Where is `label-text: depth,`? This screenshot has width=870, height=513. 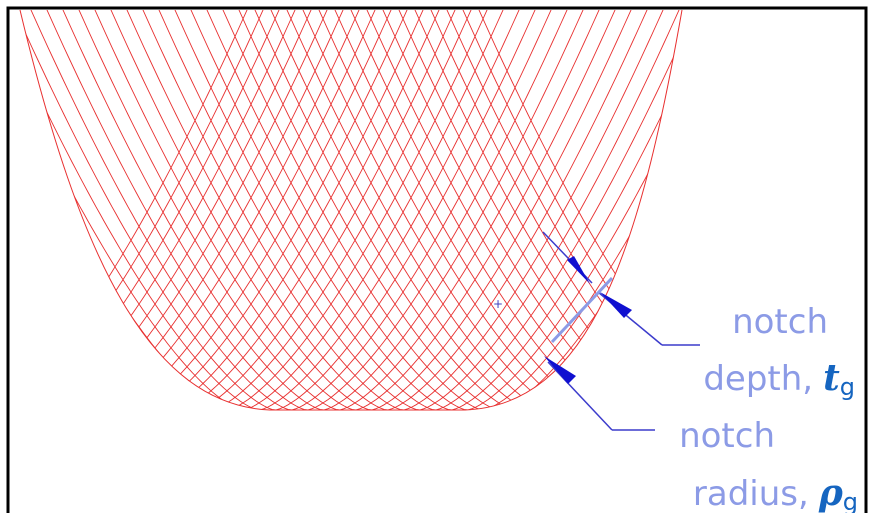 label-text: depth, is located at coordinates (758, 379).